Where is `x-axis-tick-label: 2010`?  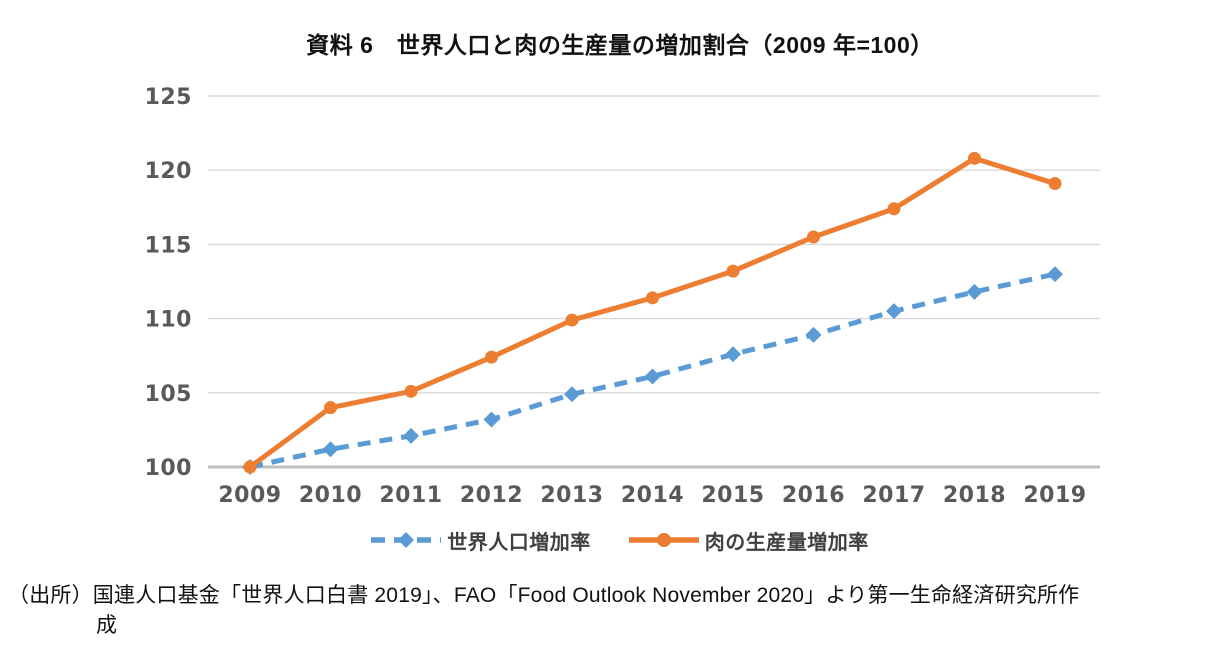
x-axis-tick-label: 2010 is located at coordinates (330, 495).